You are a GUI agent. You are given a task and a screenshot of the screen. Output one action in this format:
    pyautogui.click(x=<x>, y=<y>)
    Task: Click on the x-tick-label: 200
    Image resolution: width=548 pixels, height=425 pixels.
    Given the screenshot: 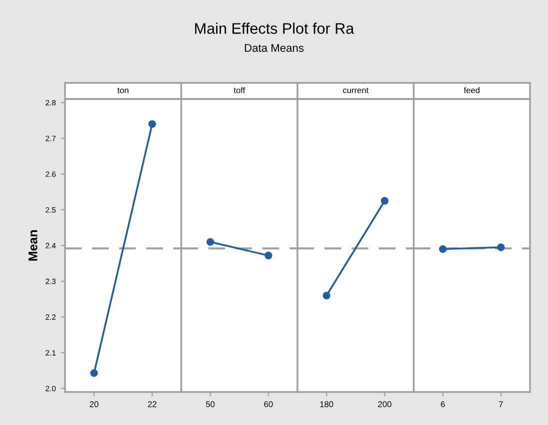 What is the action you would take?
    pyautogui.click(x=385, y=404)
    